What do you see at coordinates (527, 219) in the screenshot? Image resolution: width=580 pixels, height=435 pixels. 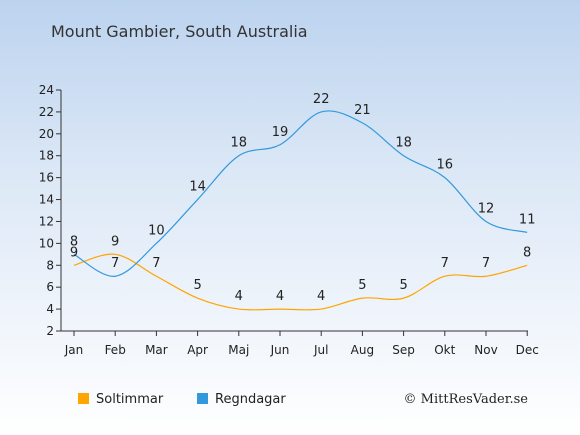 I see `data-label-regndagar: 11` at bounding box center [527, 219].